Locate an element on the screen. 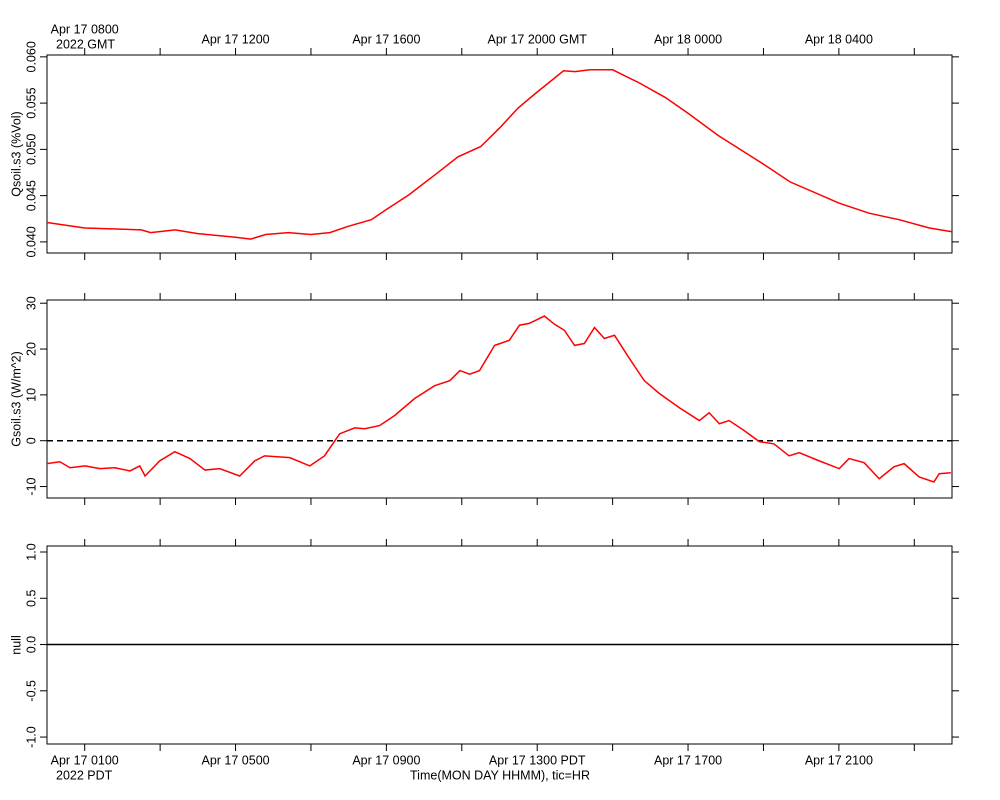 This screenshot has height=800, width=1000. y-tick-label: -10 is located at coordinates (31, 486).